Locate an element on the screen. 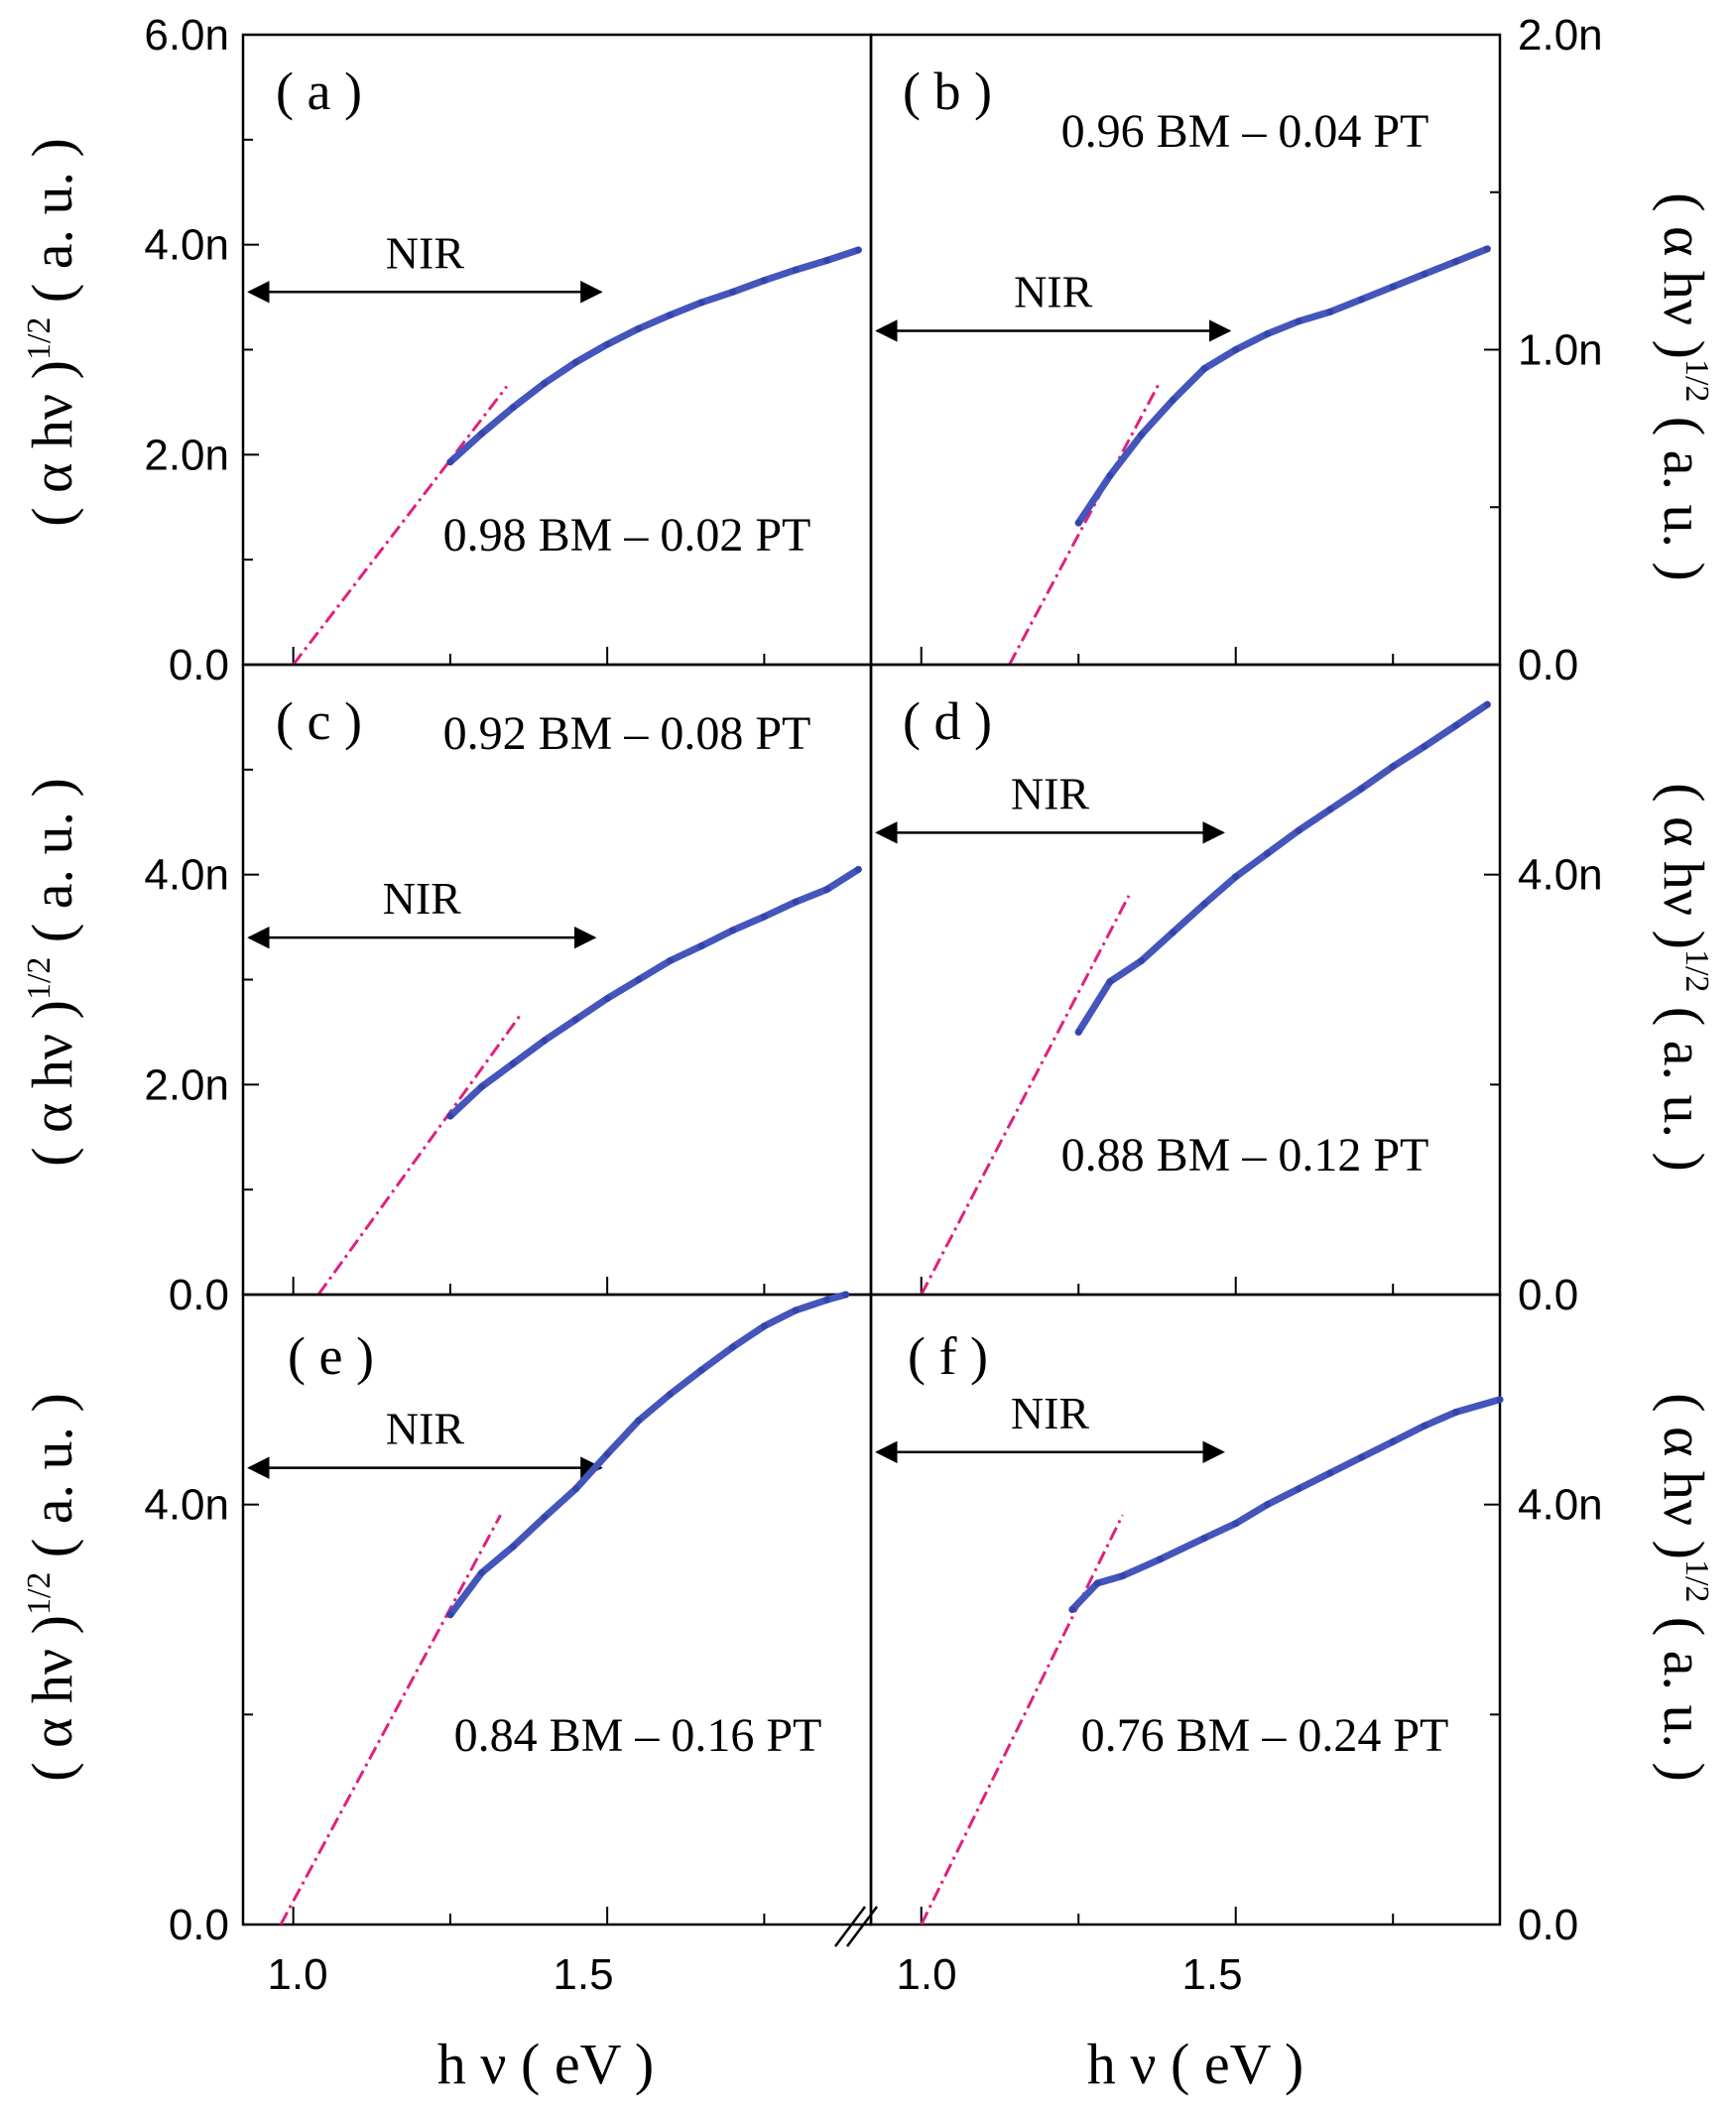  panel-b-nir-label: NIR is located at coordinates (1053, 291).